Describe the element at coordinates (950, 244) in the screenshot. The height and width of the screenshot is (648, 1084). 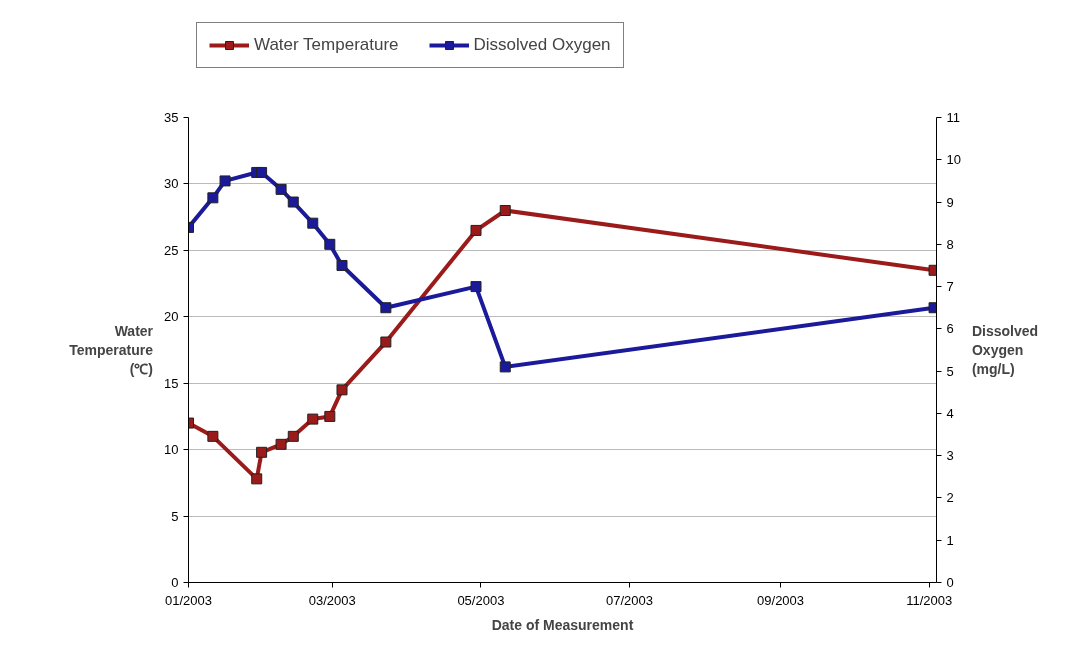
I see `y2-tick-label: 8` at that location.